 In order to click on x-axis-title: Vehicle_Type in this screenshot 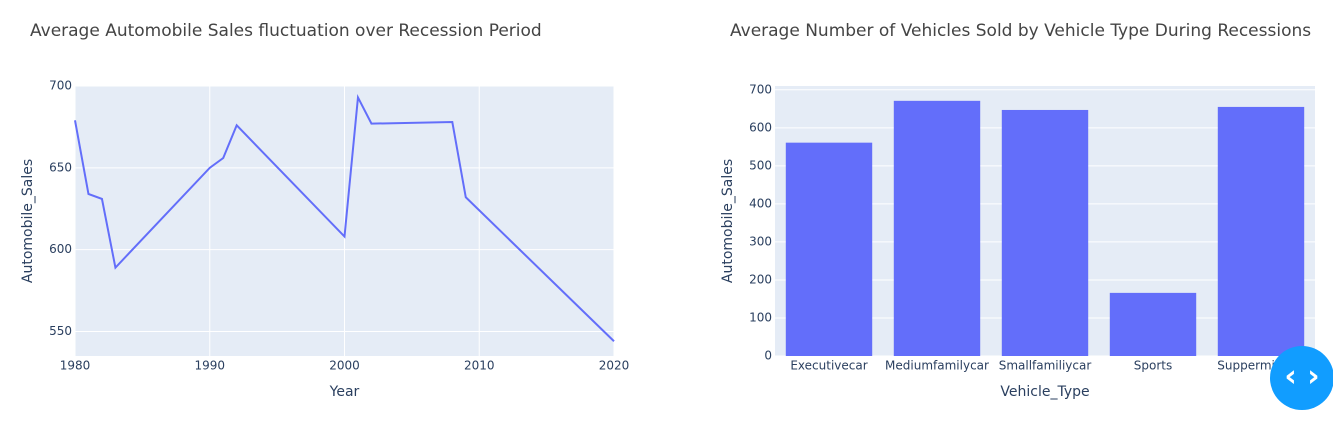, I will do `click(1044, 392)`.